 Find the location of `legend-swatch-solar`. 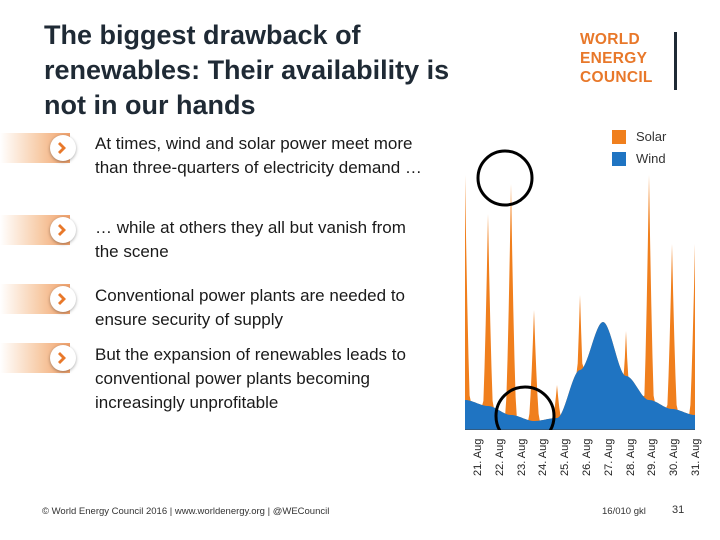

legend-swatch-solar is located at coordinates (619, 137).